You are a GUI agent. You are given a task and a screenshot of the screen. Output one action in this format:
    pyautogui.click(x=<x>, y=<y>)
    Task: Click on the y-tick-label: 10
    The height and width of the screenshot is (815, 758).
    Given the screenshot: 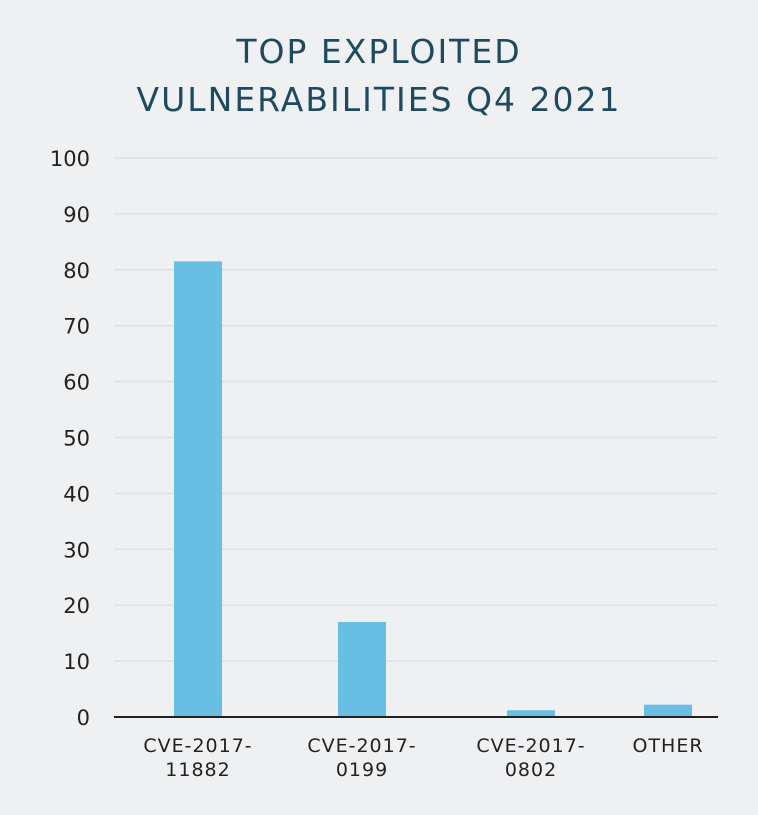 What is the action you would take?
    pyautogui.click(x=76, y=662)
    